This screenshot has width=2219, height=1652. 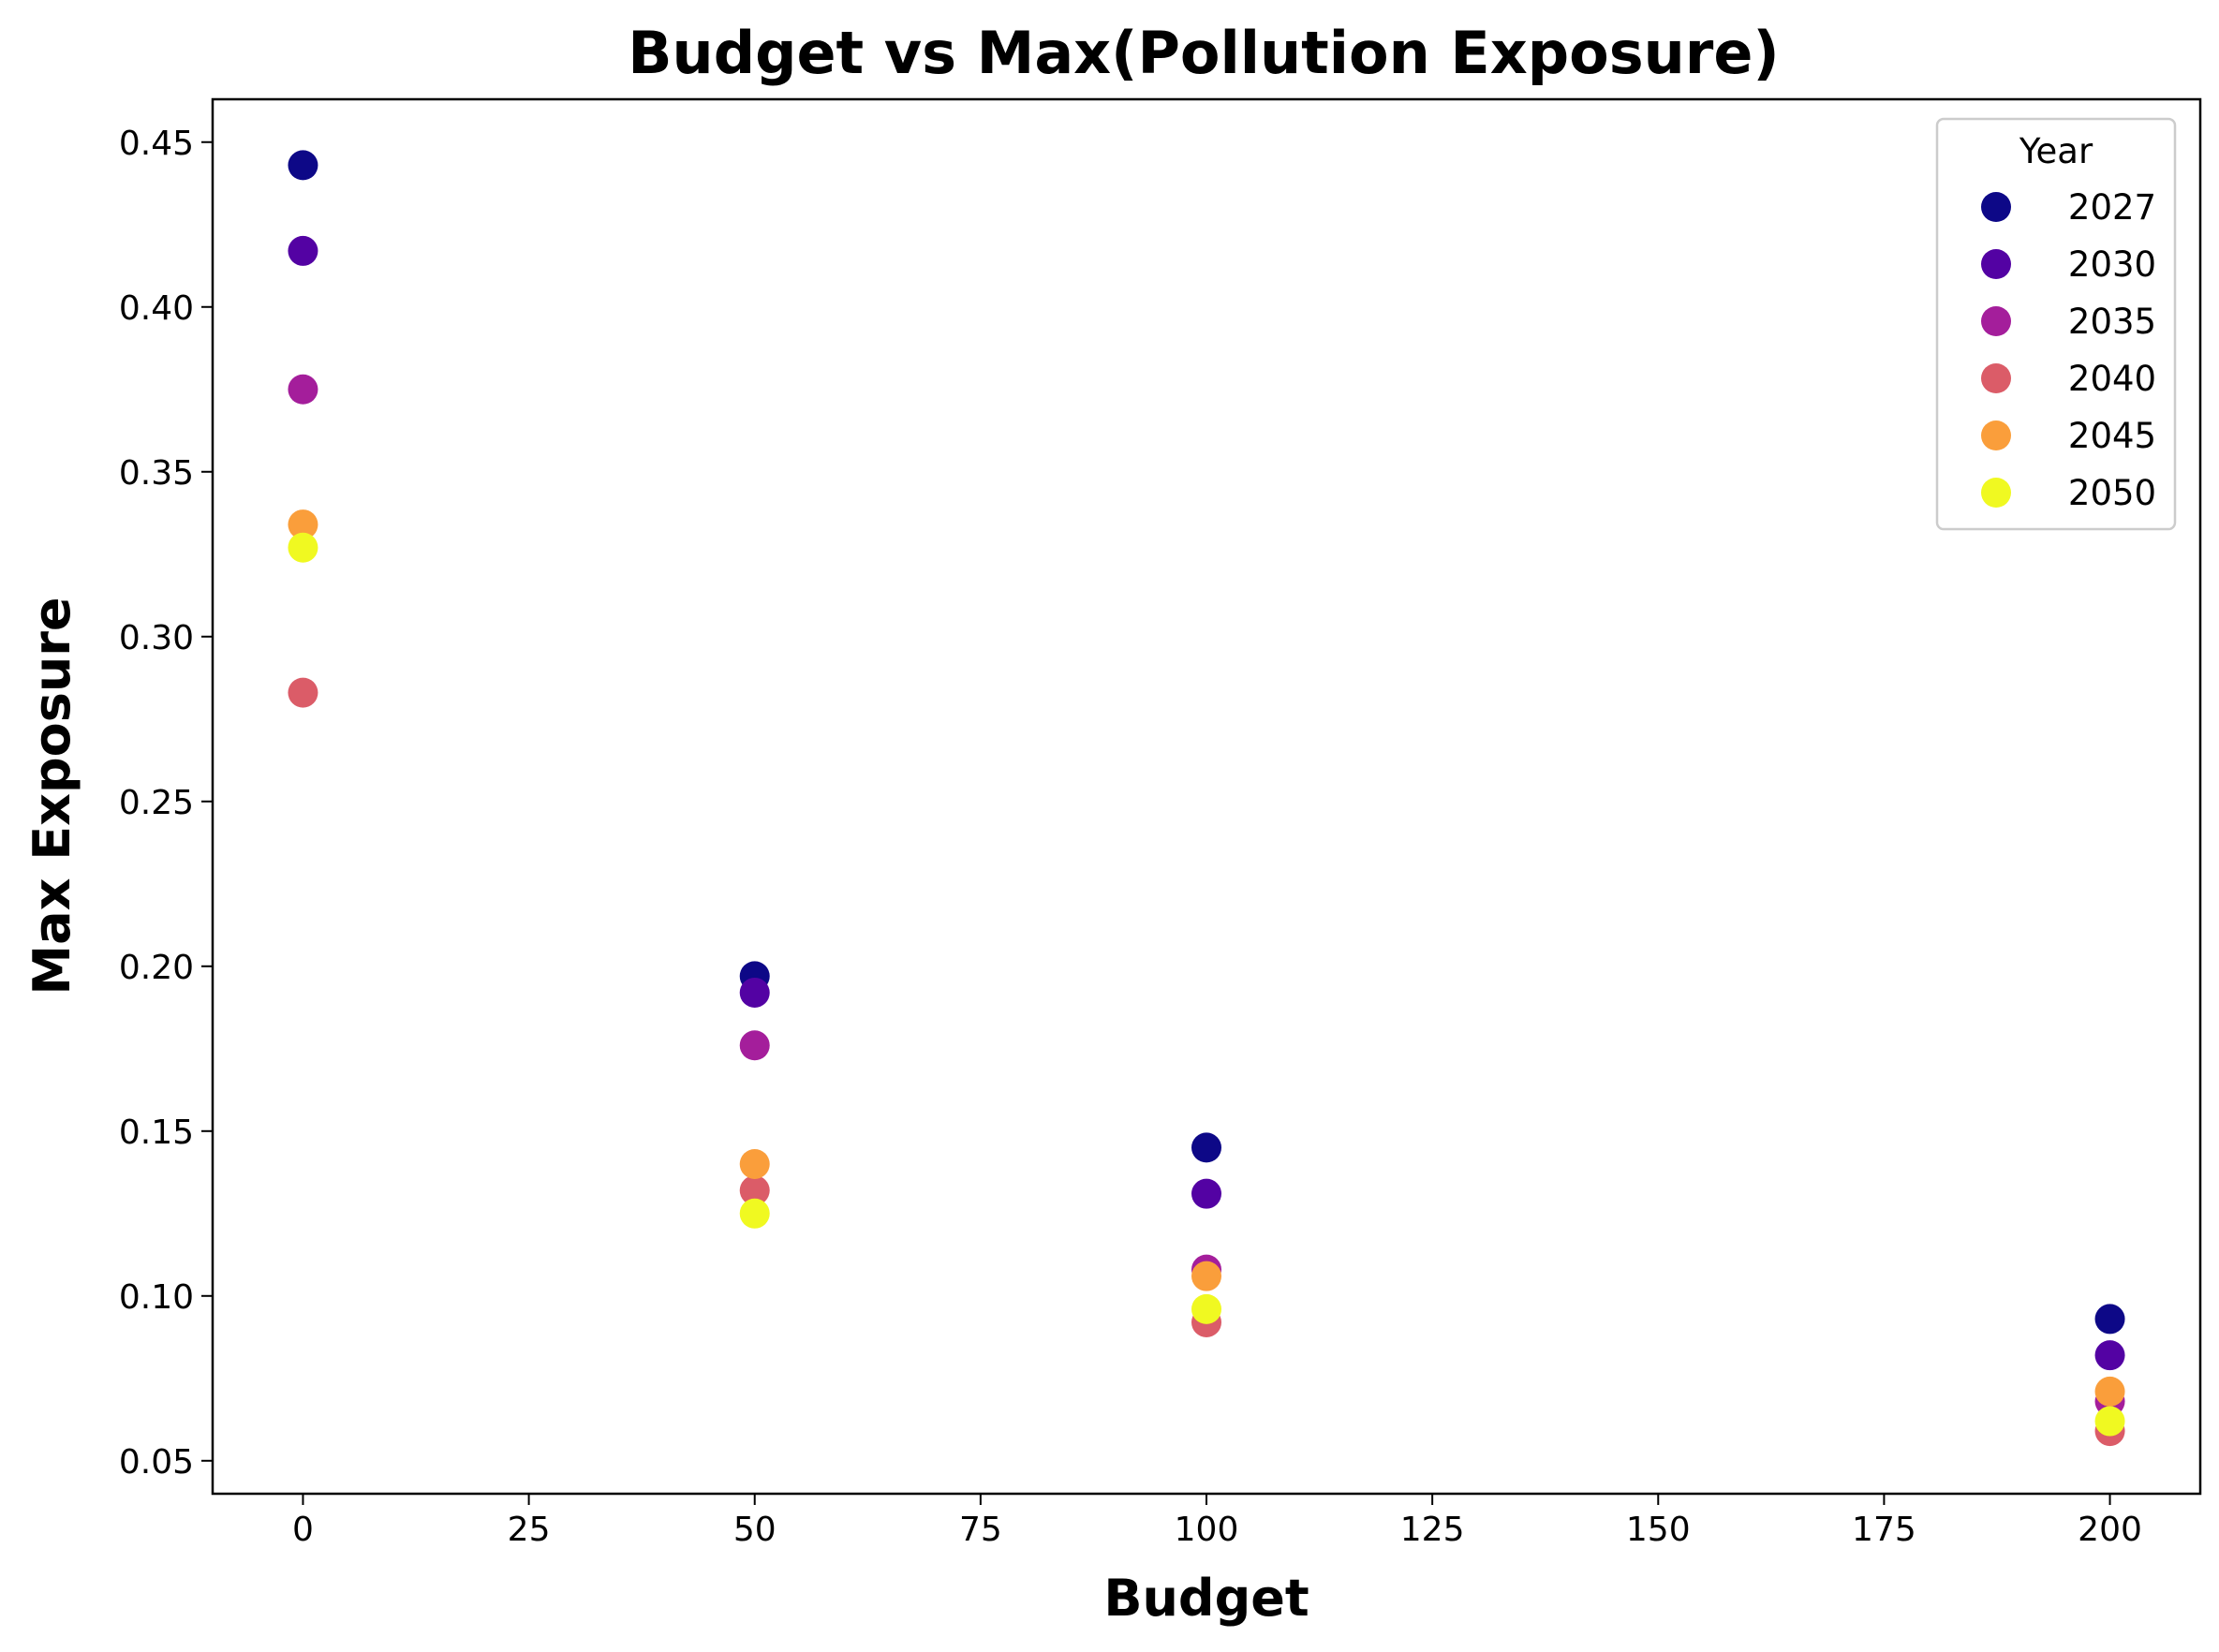 What do you see at coordinates (156, 968) in the screenshot?
I see `y-tick-label: 0.20` at bounding box center [156, 968].